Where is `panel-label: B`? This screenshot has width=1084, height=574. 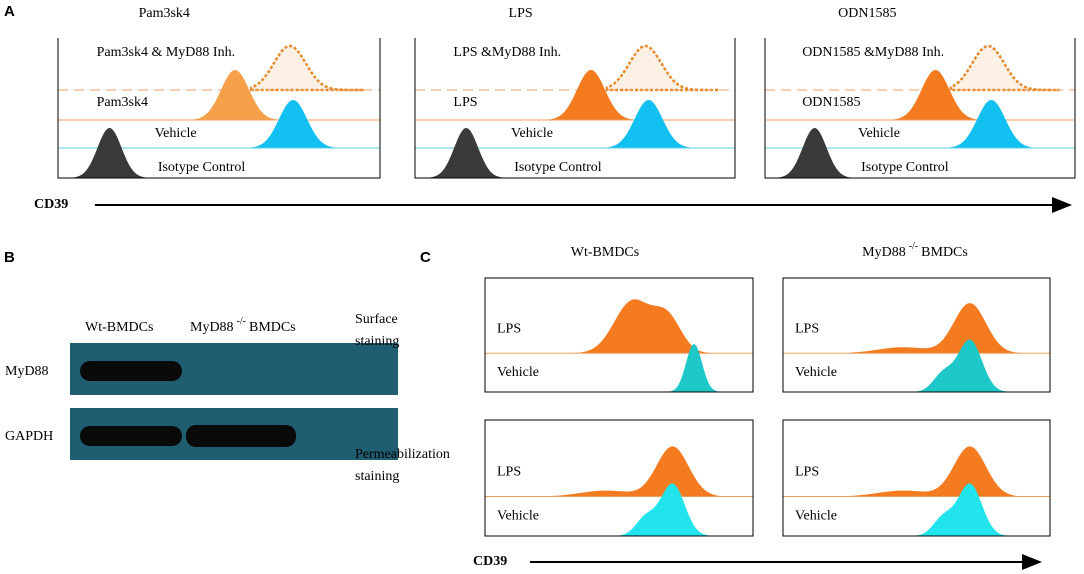 panel-label: B is located at coordinates (9, 257).